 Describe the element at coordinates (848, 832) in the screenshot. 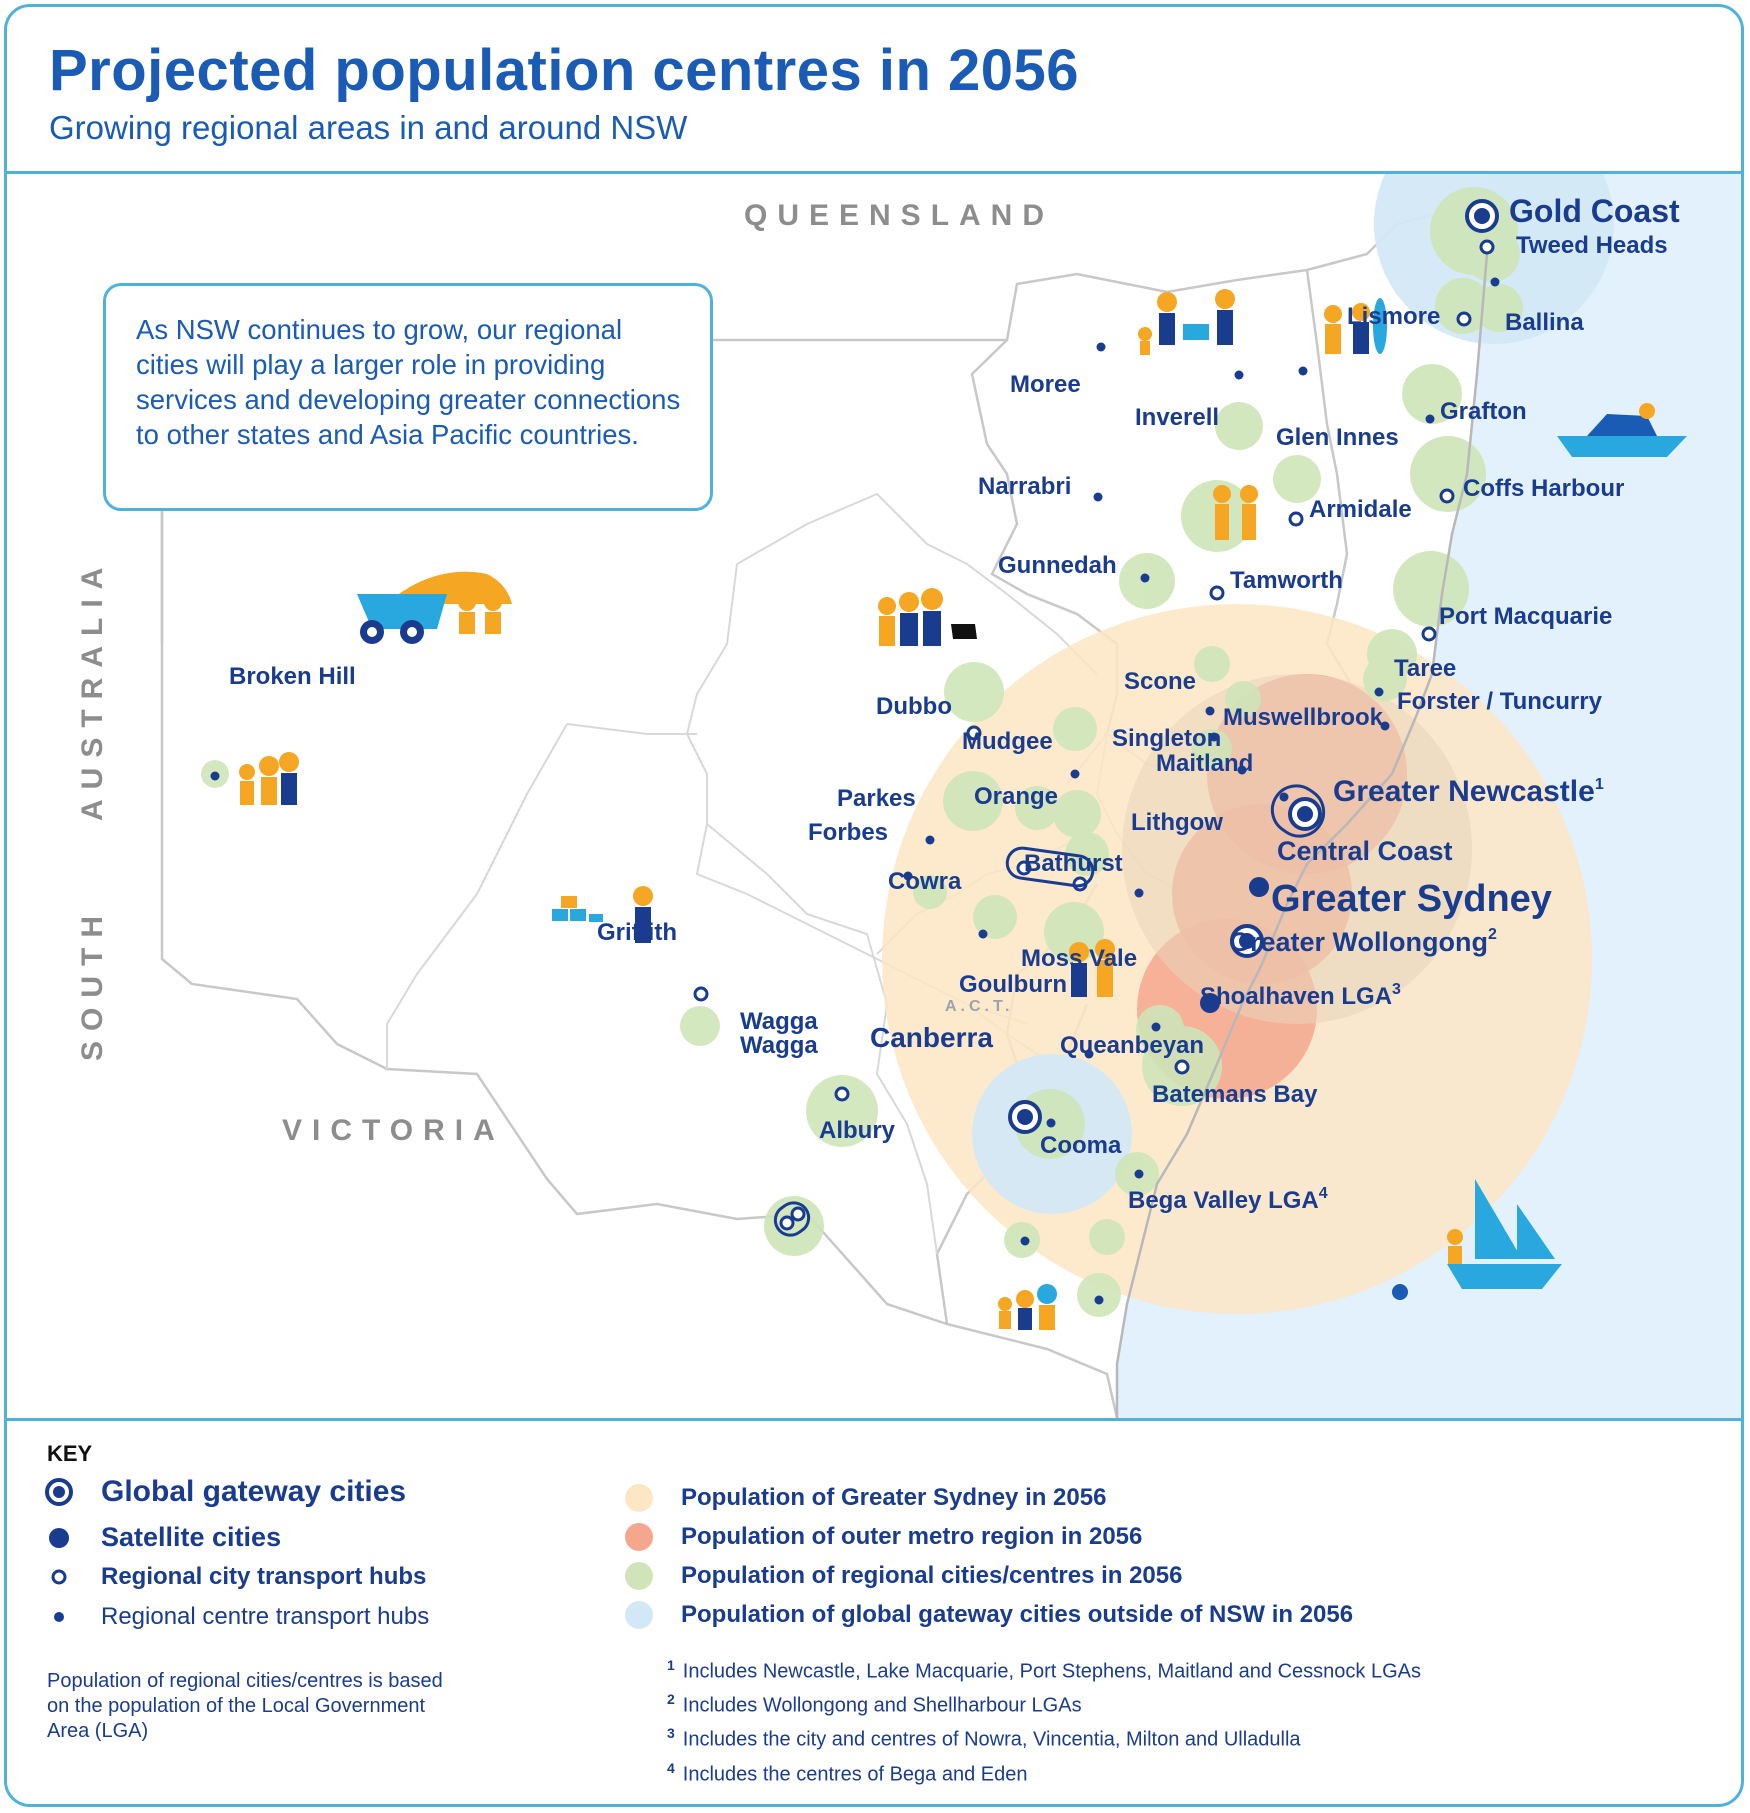

I see `forbes-label: Forbes` at that location.